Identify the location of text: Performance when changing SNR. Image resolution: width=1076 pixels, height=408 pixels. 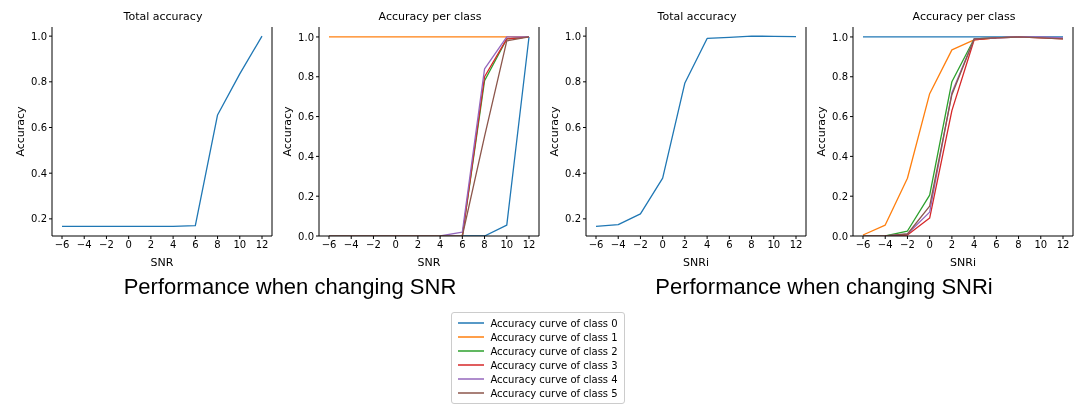
(290, 287).